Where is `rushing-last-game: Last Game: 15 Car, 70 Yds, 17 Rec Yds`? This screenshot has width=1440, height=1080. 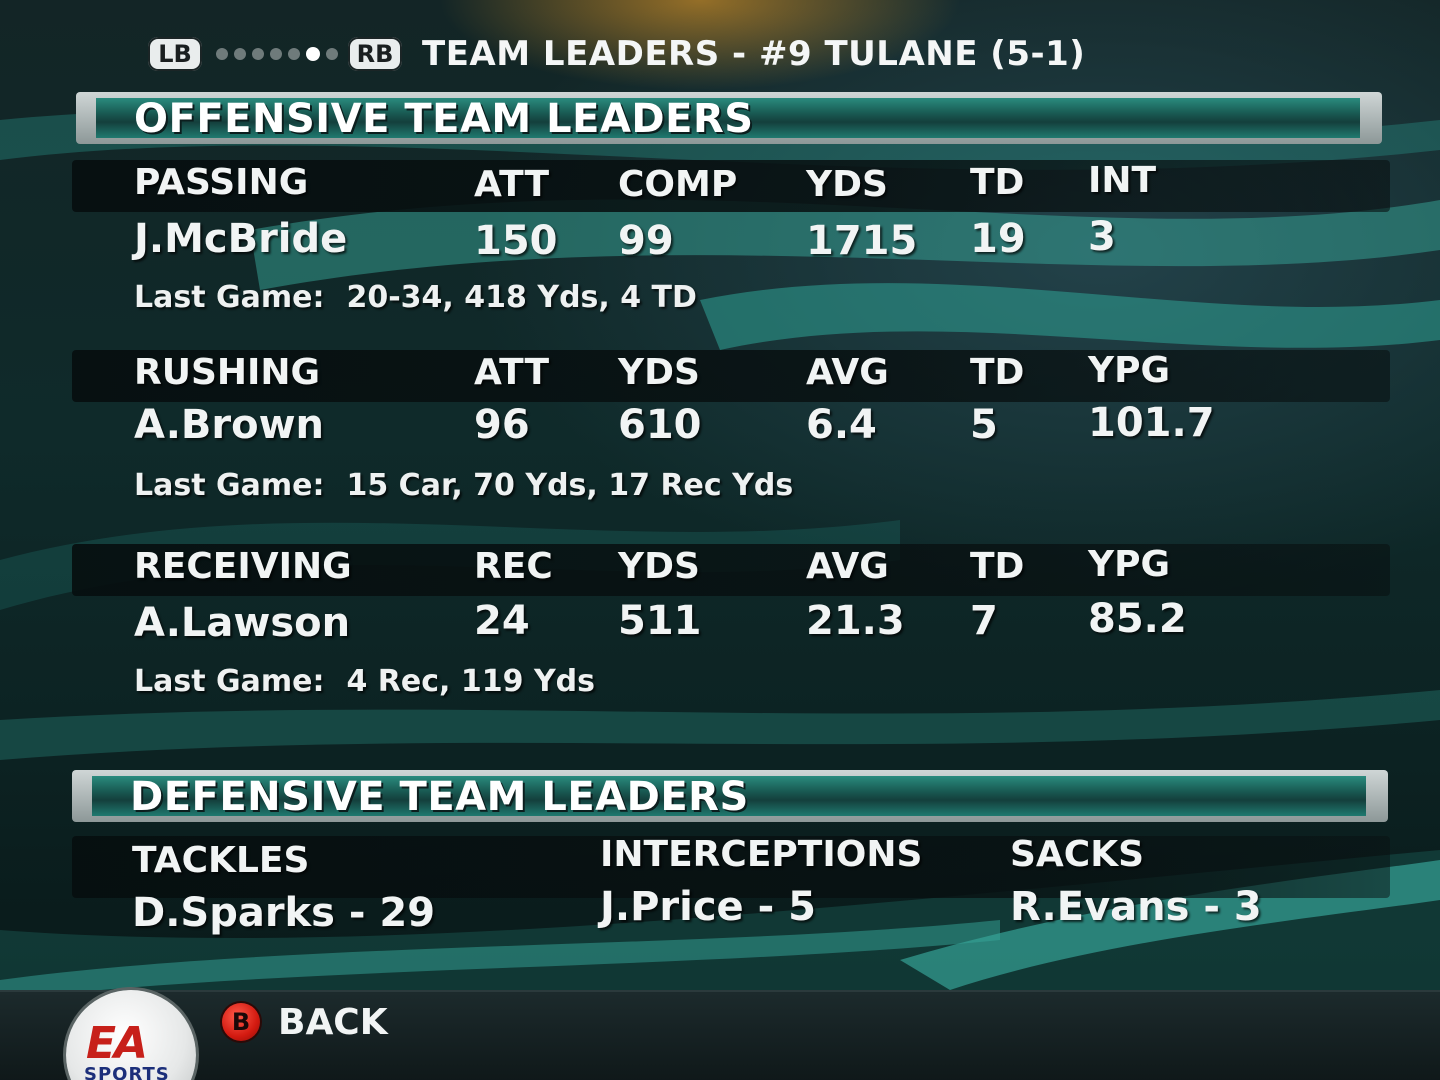
rushing-last-game: Last Game: 15 Car, 70 Yds, 17 Rec Yds is located at coordinates (463, 485).